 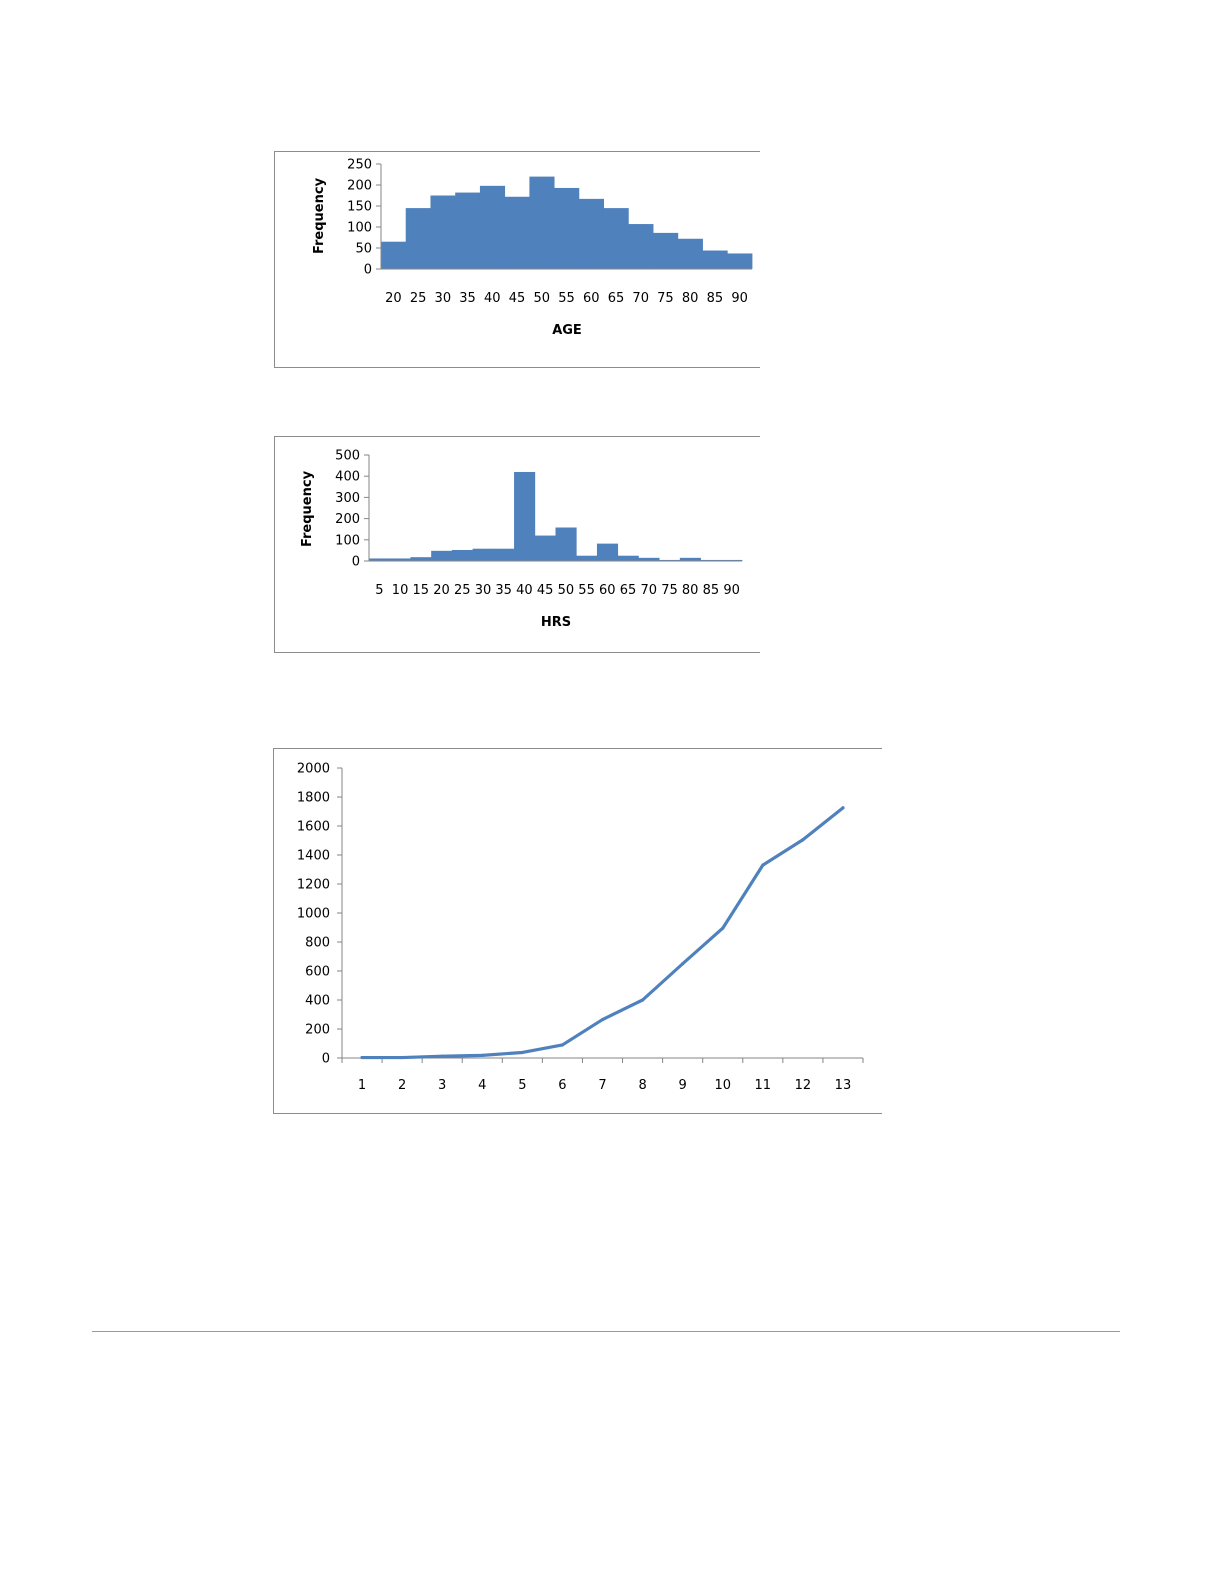 I want to click on x-tick-label: 15, so click(x=421, y=590).